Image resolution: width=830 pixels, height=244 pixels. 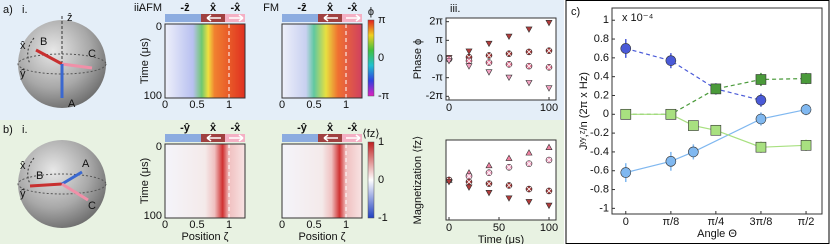 What do you see at coordinates (601, 58) in the screenshot?
I see `y-tick-label: 0.6` at bounding box center [601, 58].